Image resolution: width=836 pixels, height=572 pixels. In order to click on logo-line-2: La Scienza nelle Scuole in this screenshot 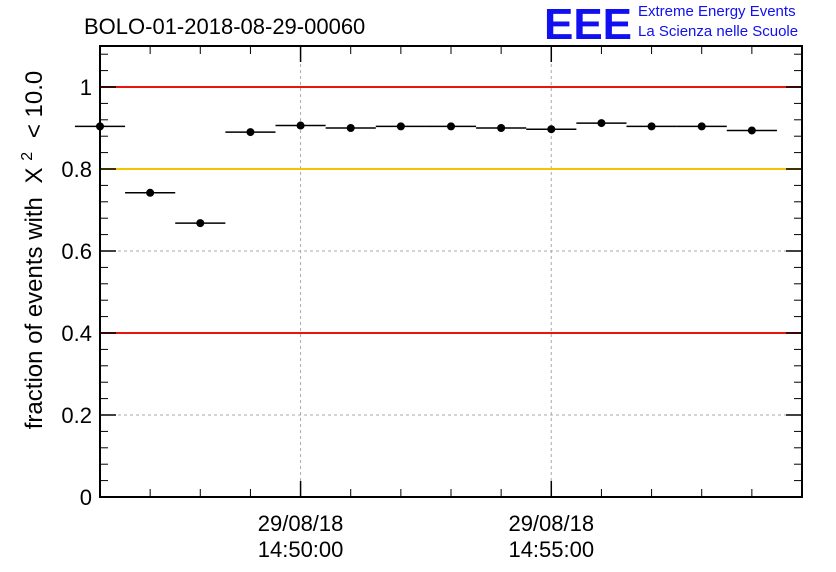, I will do `click(718, 31)`.